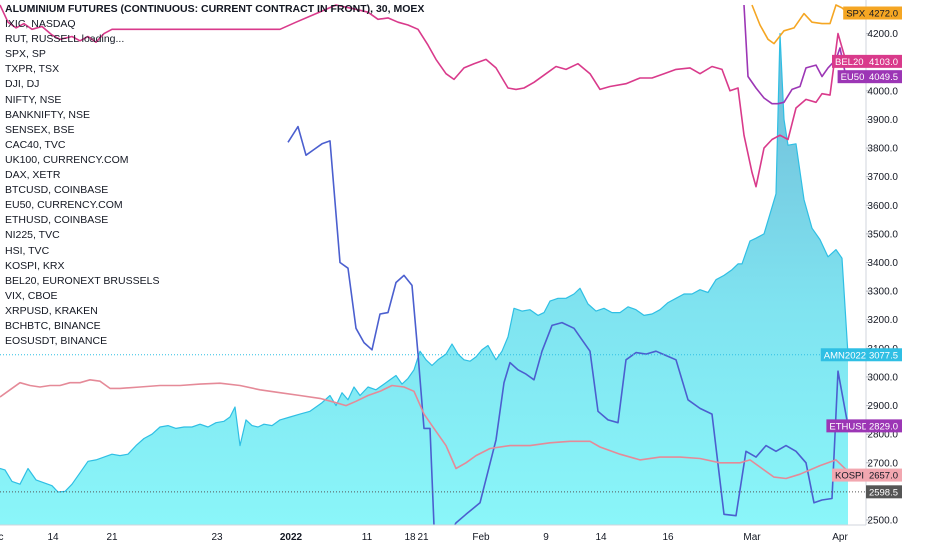 This screenshot has height=550, width=932. I want to click on price-tag-name: ETHUSD, so click(848, 426).